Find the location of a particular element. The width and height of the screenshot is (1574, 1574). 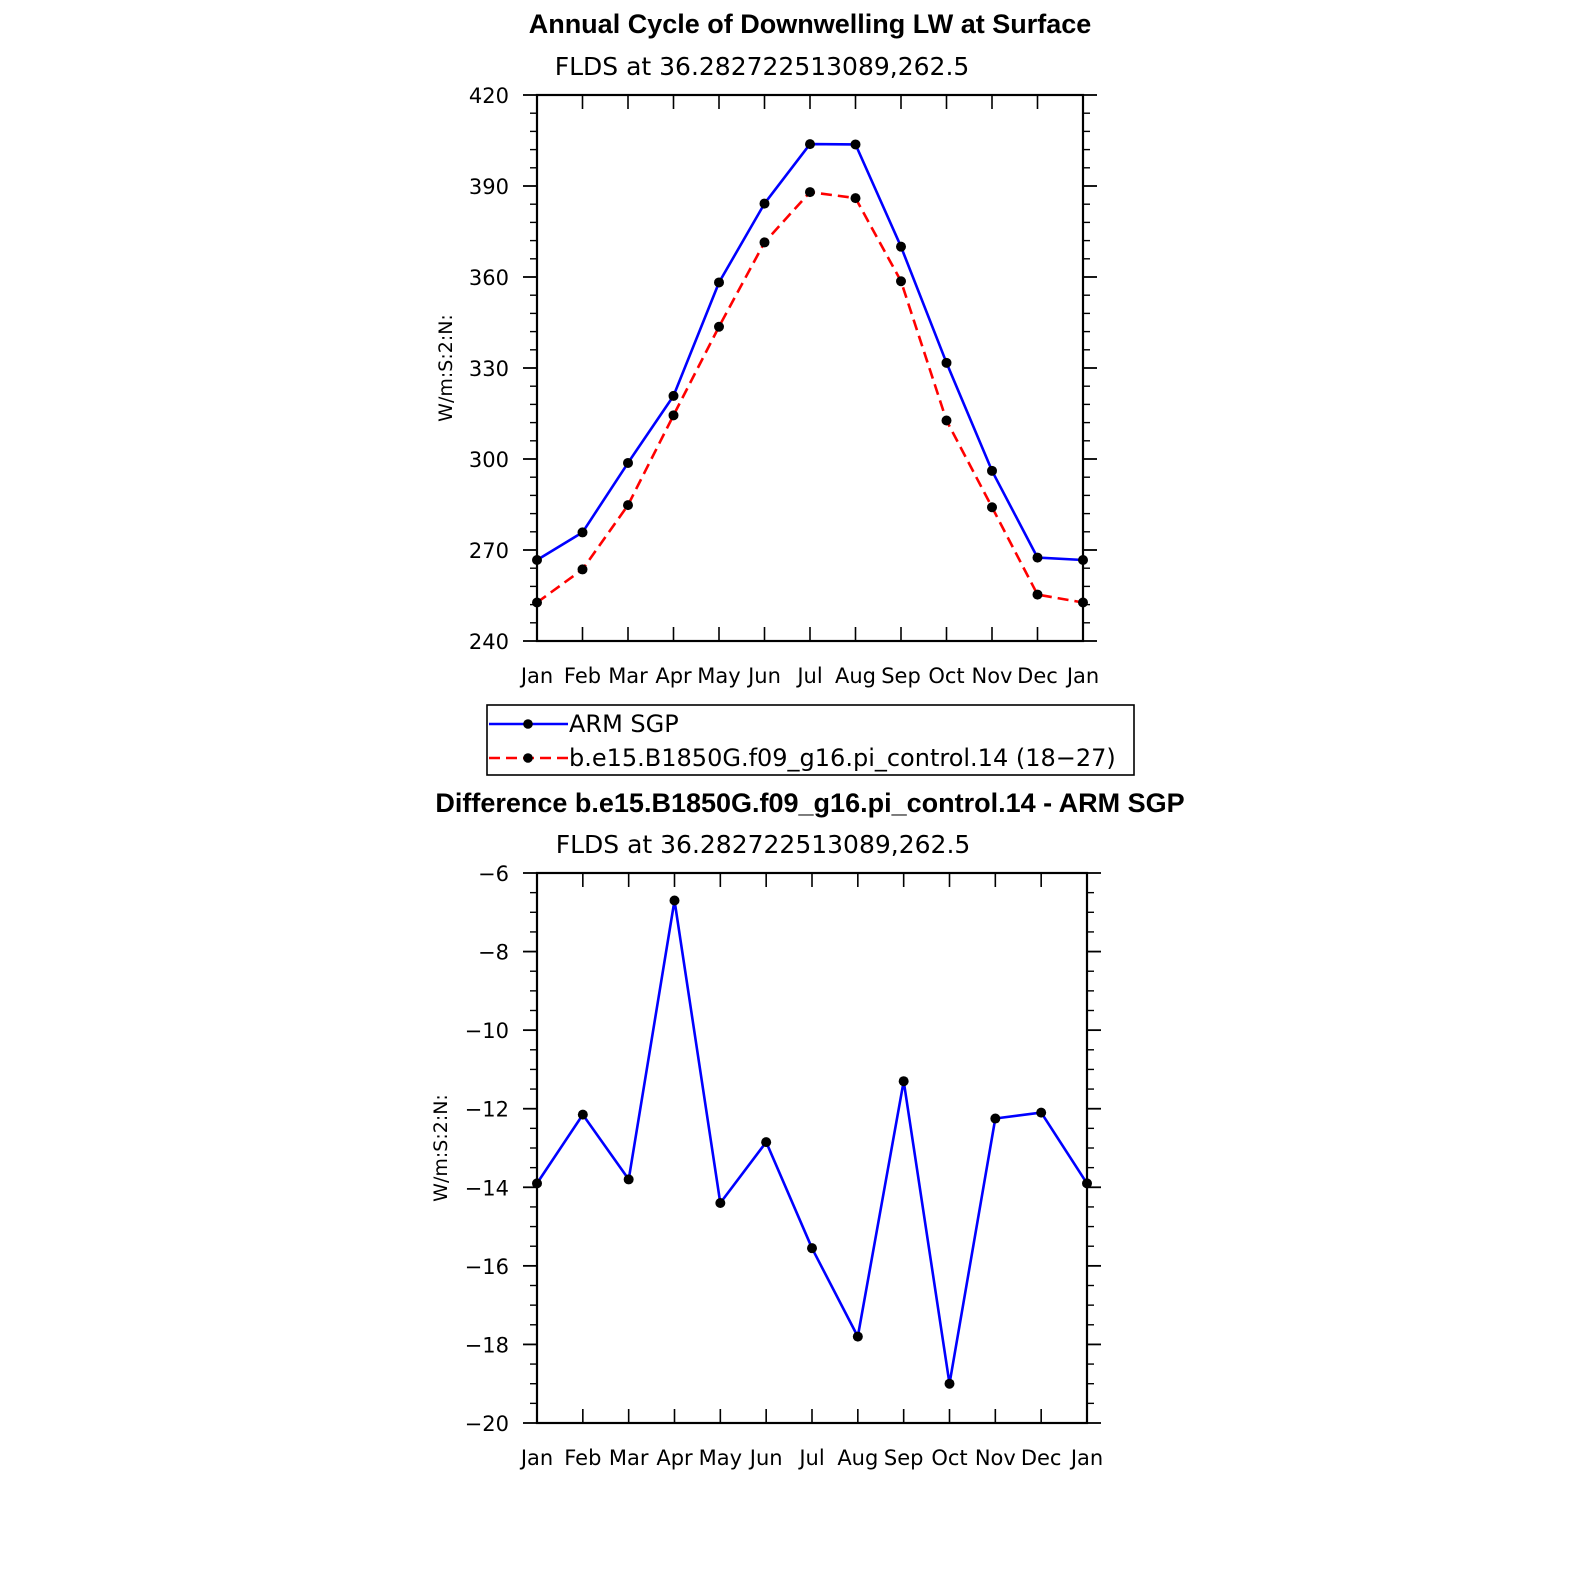

y-tick-label: −14 is located at coordinates (487, 1188).